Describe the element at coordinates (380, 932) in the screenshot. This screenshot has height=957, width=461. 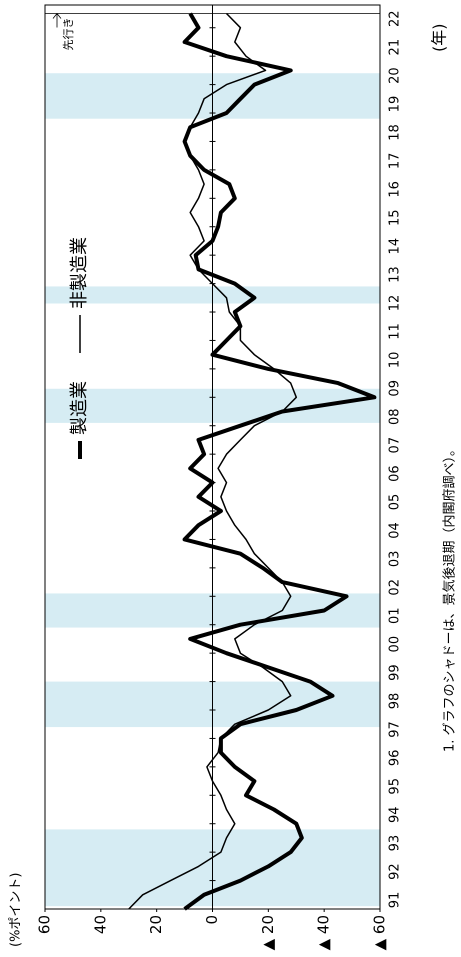
I see `y-tick-label: ▲ 60` at that location.